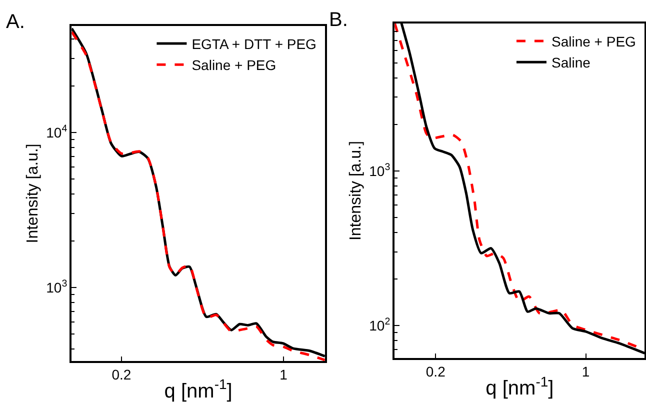  What do you see at coordinates (57, 132) in the screenshot?
I see `y-tick-label: 10$^{4}$` at bounding box center [57, 132].